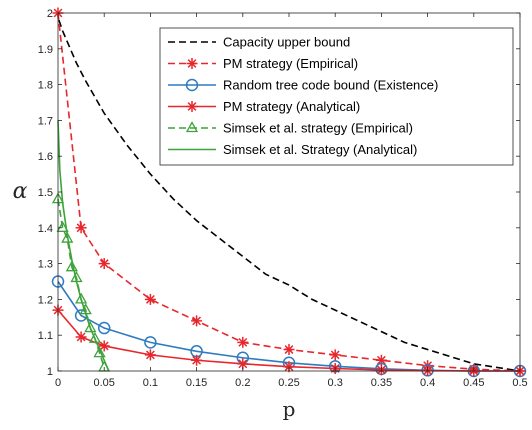 The height and width of the screenshot is (430, 532). What do you see at coordinates (150, 383) in the screenshot?
I see `x-tick-label: 0.1` at bounding box center [150, 383].